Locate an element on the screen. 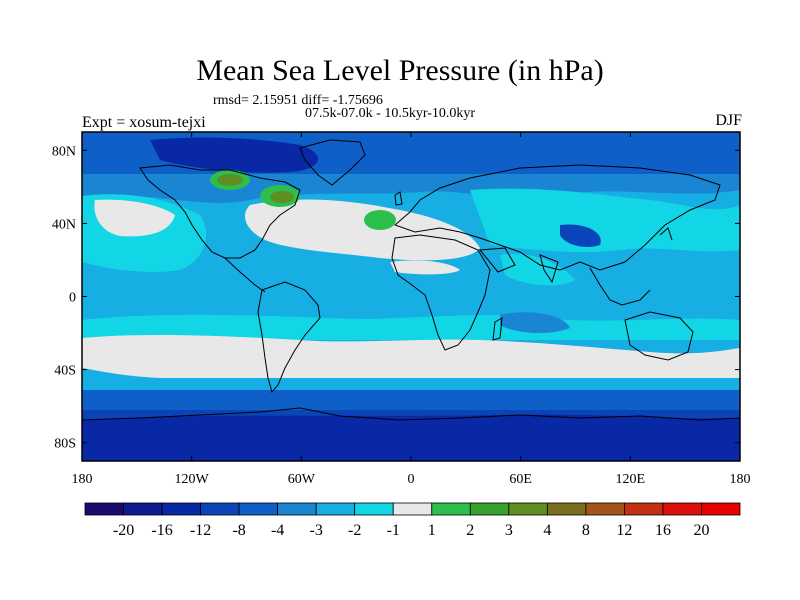  season-label: DJF is located at coordinates (728, 120).